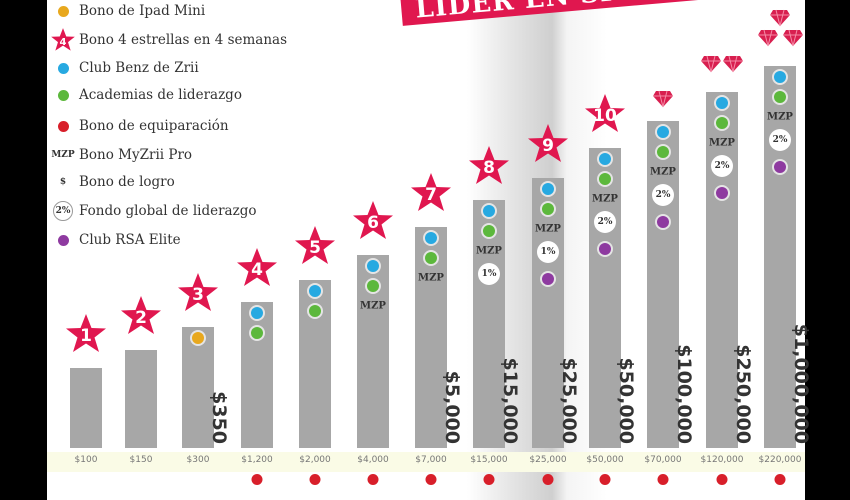  What do you see at coordinates (510, 400) in the screenshot?
I see `bonus-amount: $15,000` at bounding box center [510, 400].